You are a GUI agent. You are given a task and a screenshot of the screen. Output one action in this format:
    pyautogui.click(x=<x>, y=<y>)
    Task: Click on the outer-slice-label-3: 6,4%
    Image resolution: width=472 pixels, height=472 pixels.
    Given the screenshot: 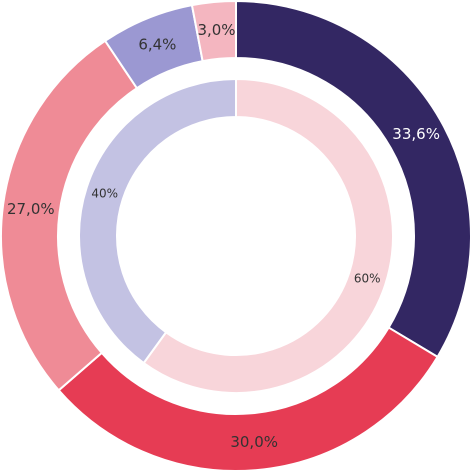 What is the action you would take?
    pyautogui.click(x=157, y=45)
    